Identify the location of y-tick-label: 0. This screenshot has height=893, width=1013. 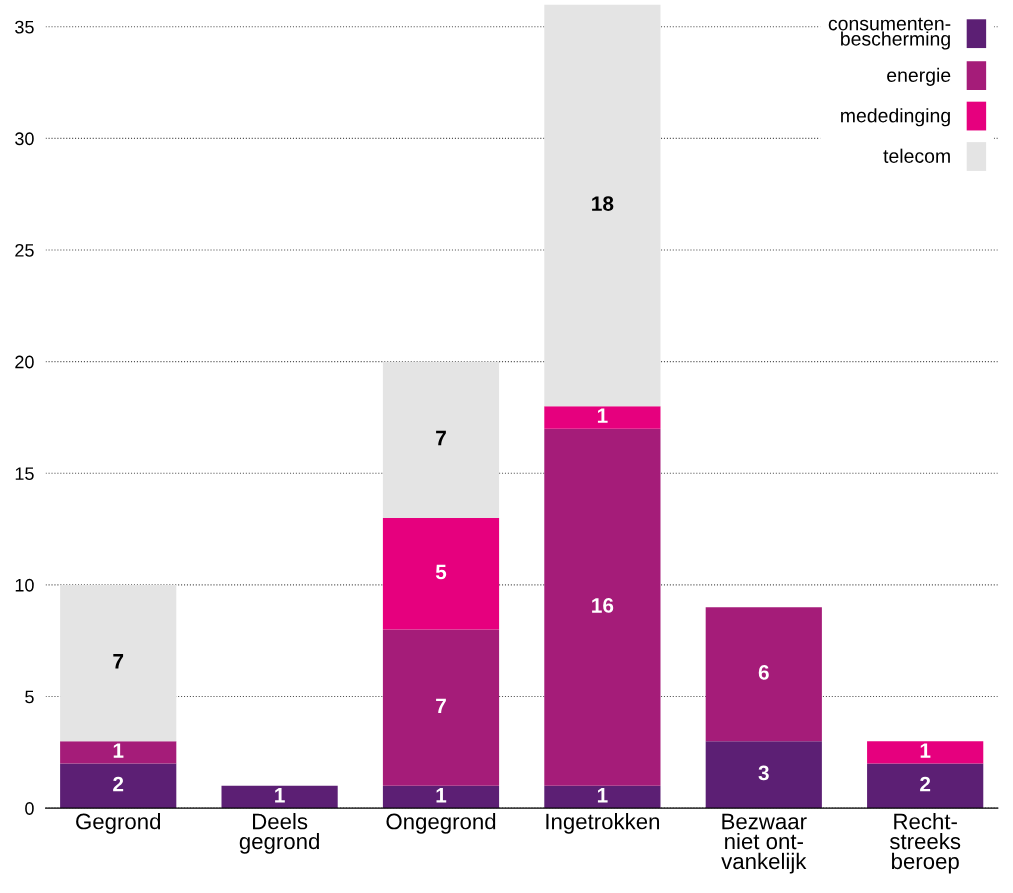
(29, 808).